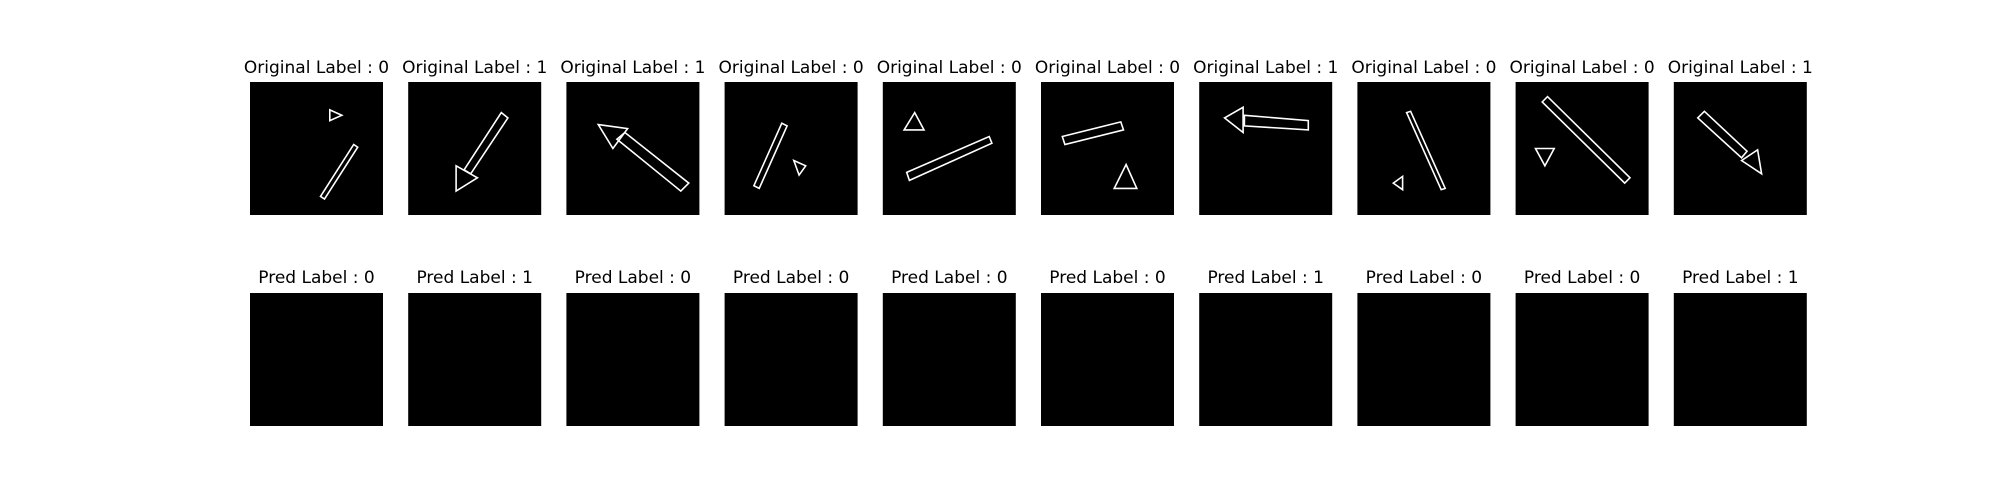  I want to click on image-4-triangle-shape, so click(799, 168).